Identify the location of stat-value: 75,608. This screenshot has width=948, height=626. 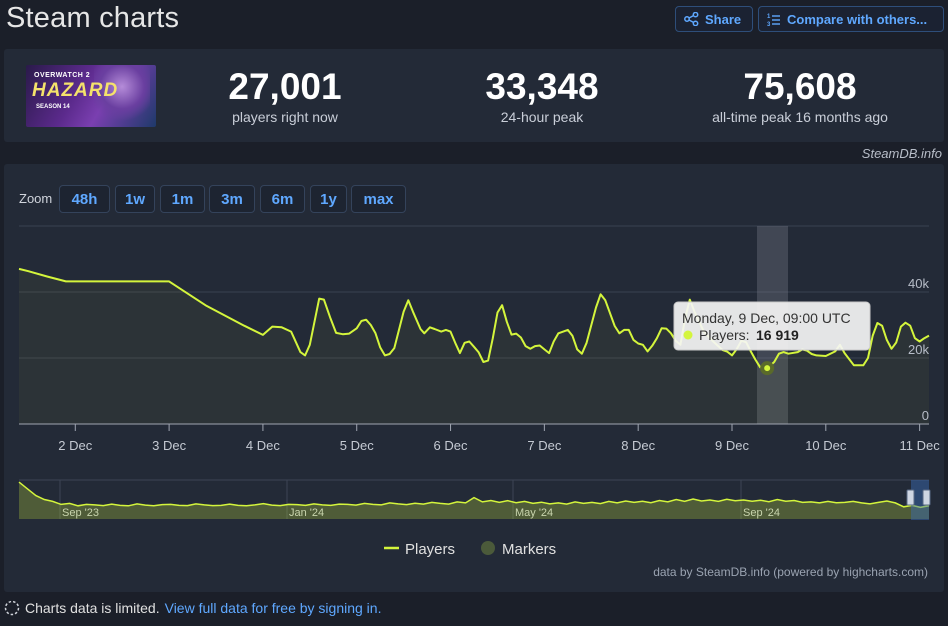
(800, 86).